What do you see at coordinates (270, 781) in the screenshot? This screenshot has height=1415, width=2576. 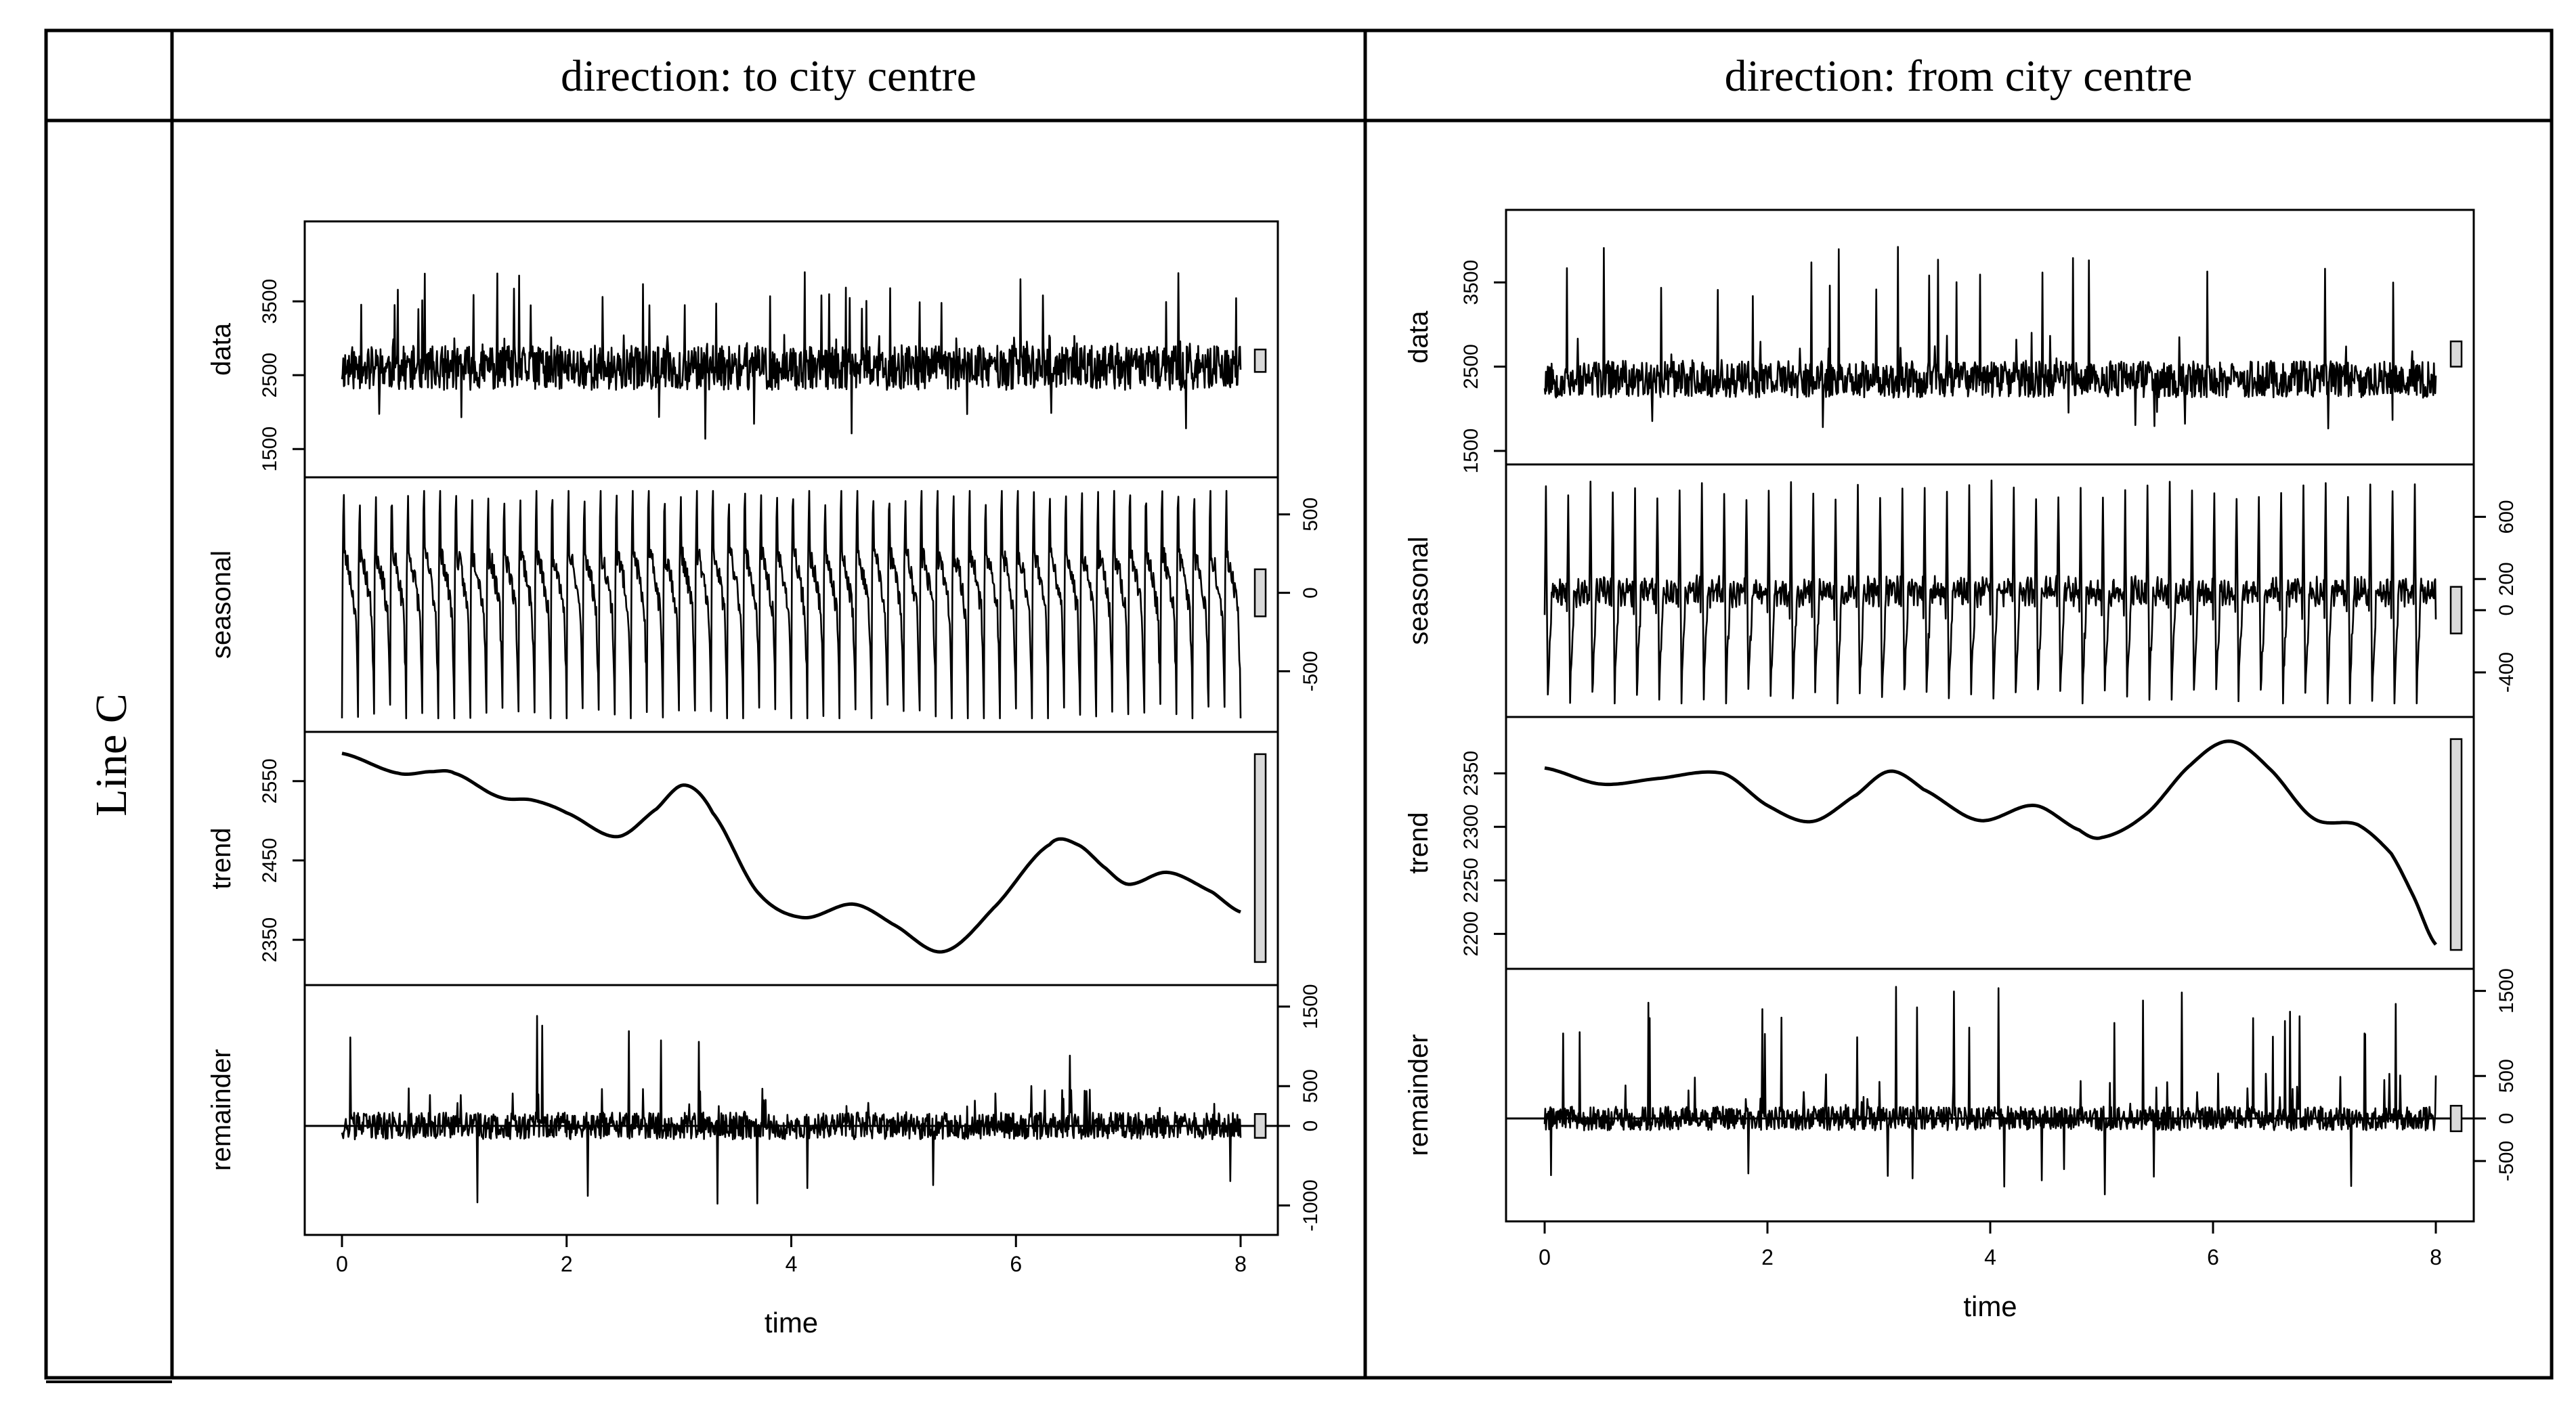 I see `trend-y-tick-label: 2550` at bounding box center [270, 781].